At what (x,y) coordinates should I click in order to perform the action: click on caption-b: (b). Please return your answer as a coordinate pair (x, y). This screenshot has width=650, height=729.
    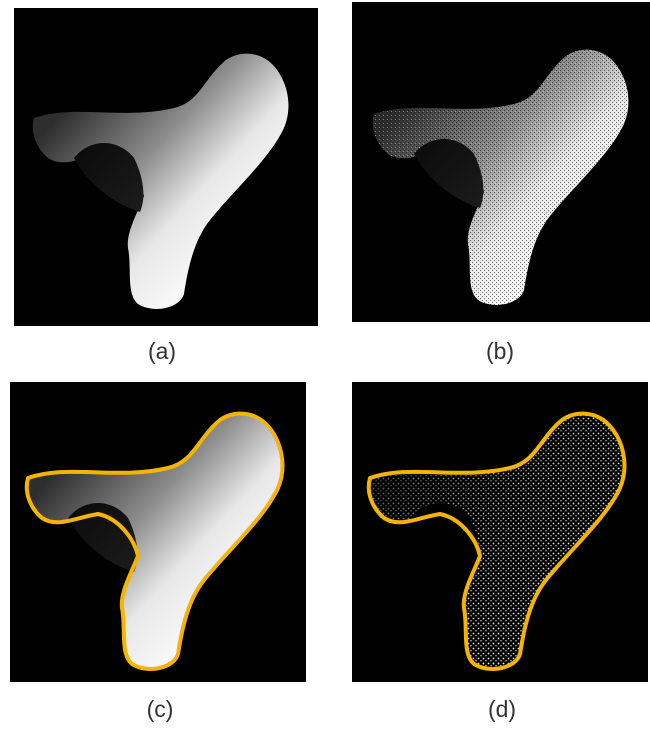
    Looking at the image, I should click on (500, 351).